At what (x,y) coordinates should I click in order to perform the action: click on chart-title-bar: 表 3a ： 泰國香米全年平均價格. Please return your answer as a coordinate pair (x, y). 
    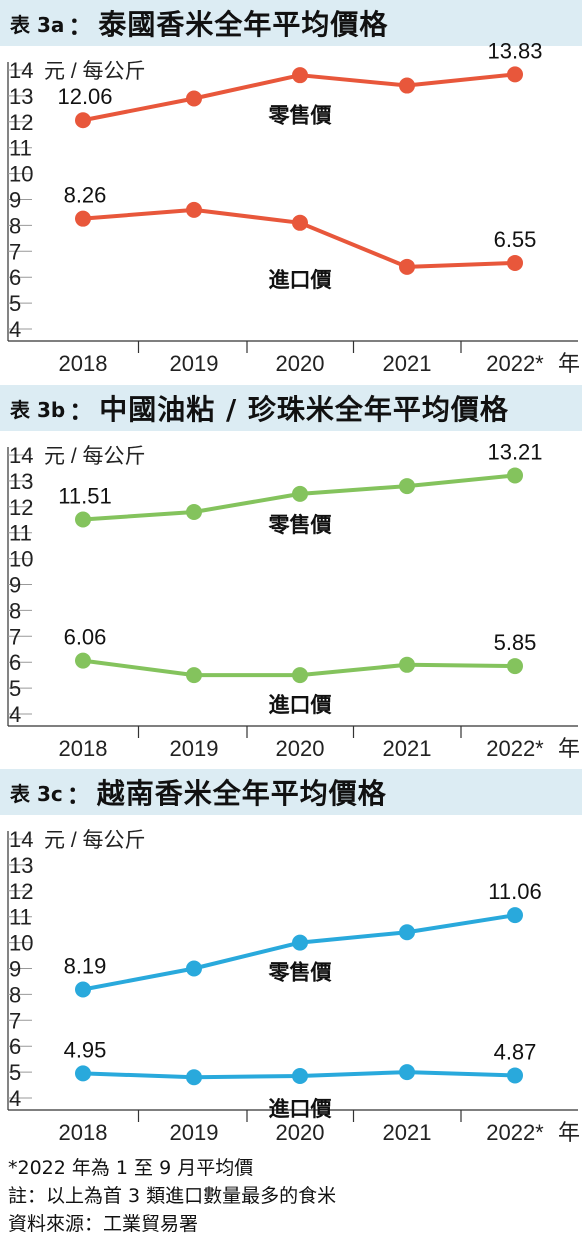
    Looking at the image, I should click on (291, 23).